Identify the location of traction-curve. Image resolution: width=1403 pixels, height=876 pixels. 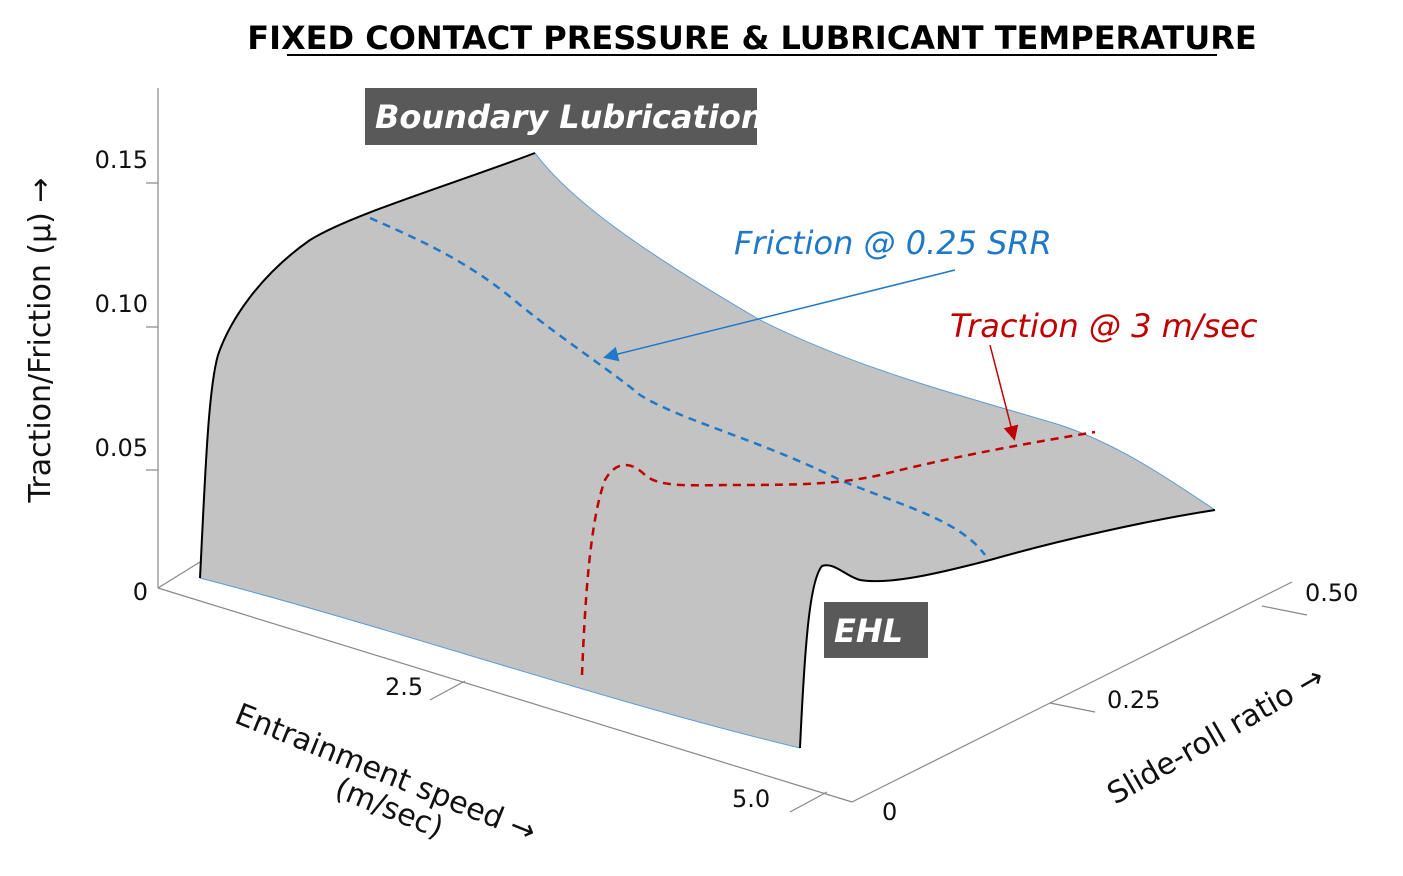
(838, 553).